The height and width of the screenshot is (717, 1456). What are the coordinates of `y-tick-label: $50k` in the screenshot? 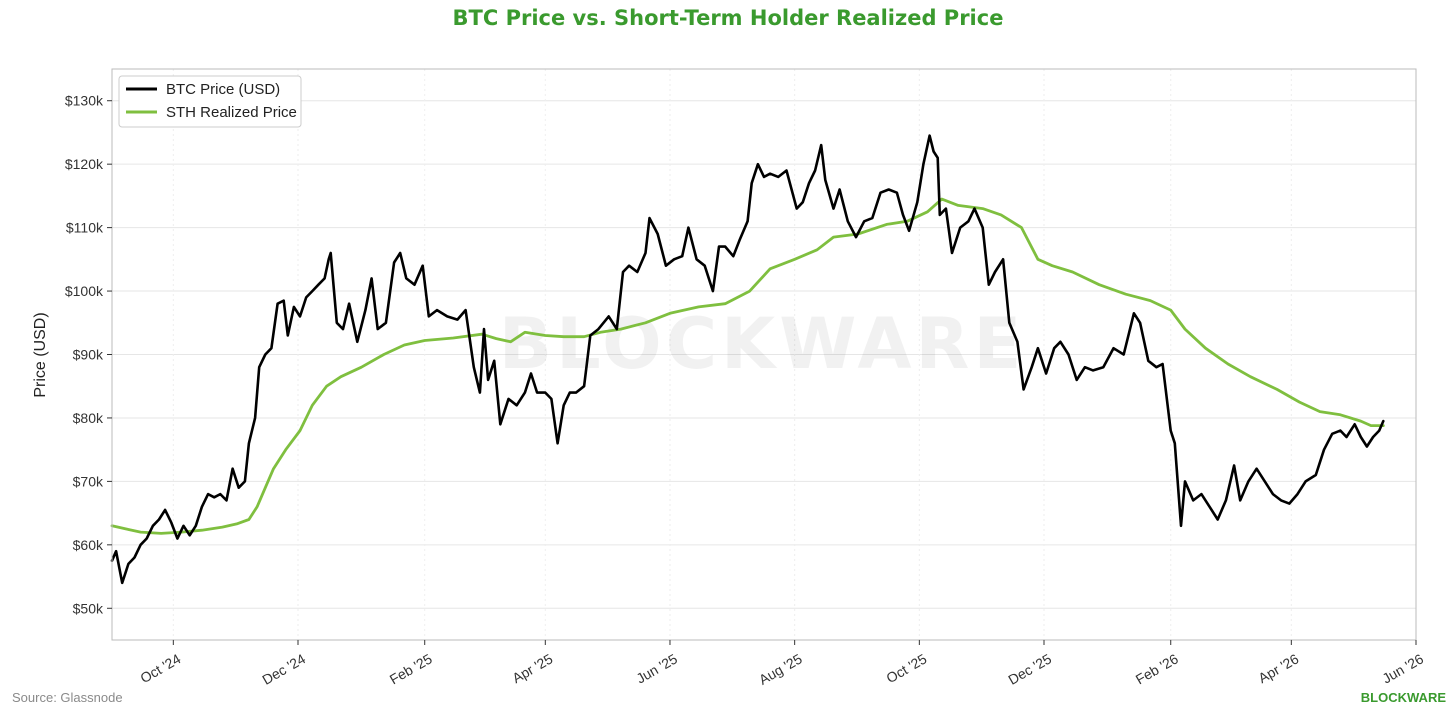 It's located at (88, 608).